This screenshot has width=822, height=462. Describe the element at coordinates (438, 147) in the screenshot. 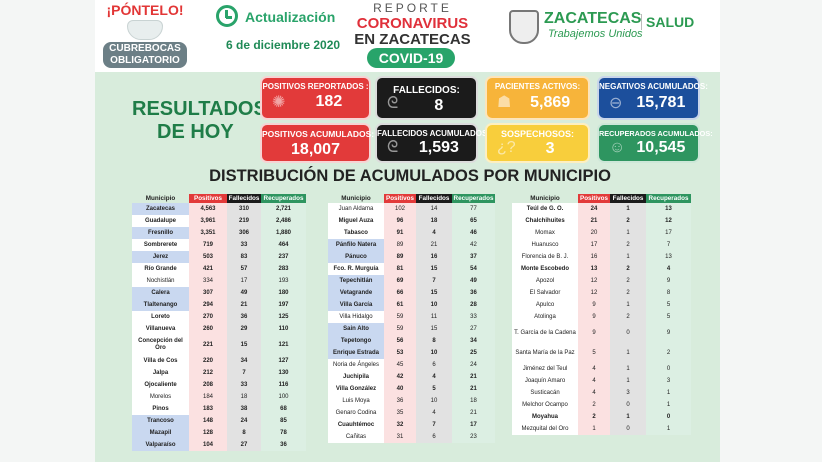

I see `card-value: 1,593` at that location.